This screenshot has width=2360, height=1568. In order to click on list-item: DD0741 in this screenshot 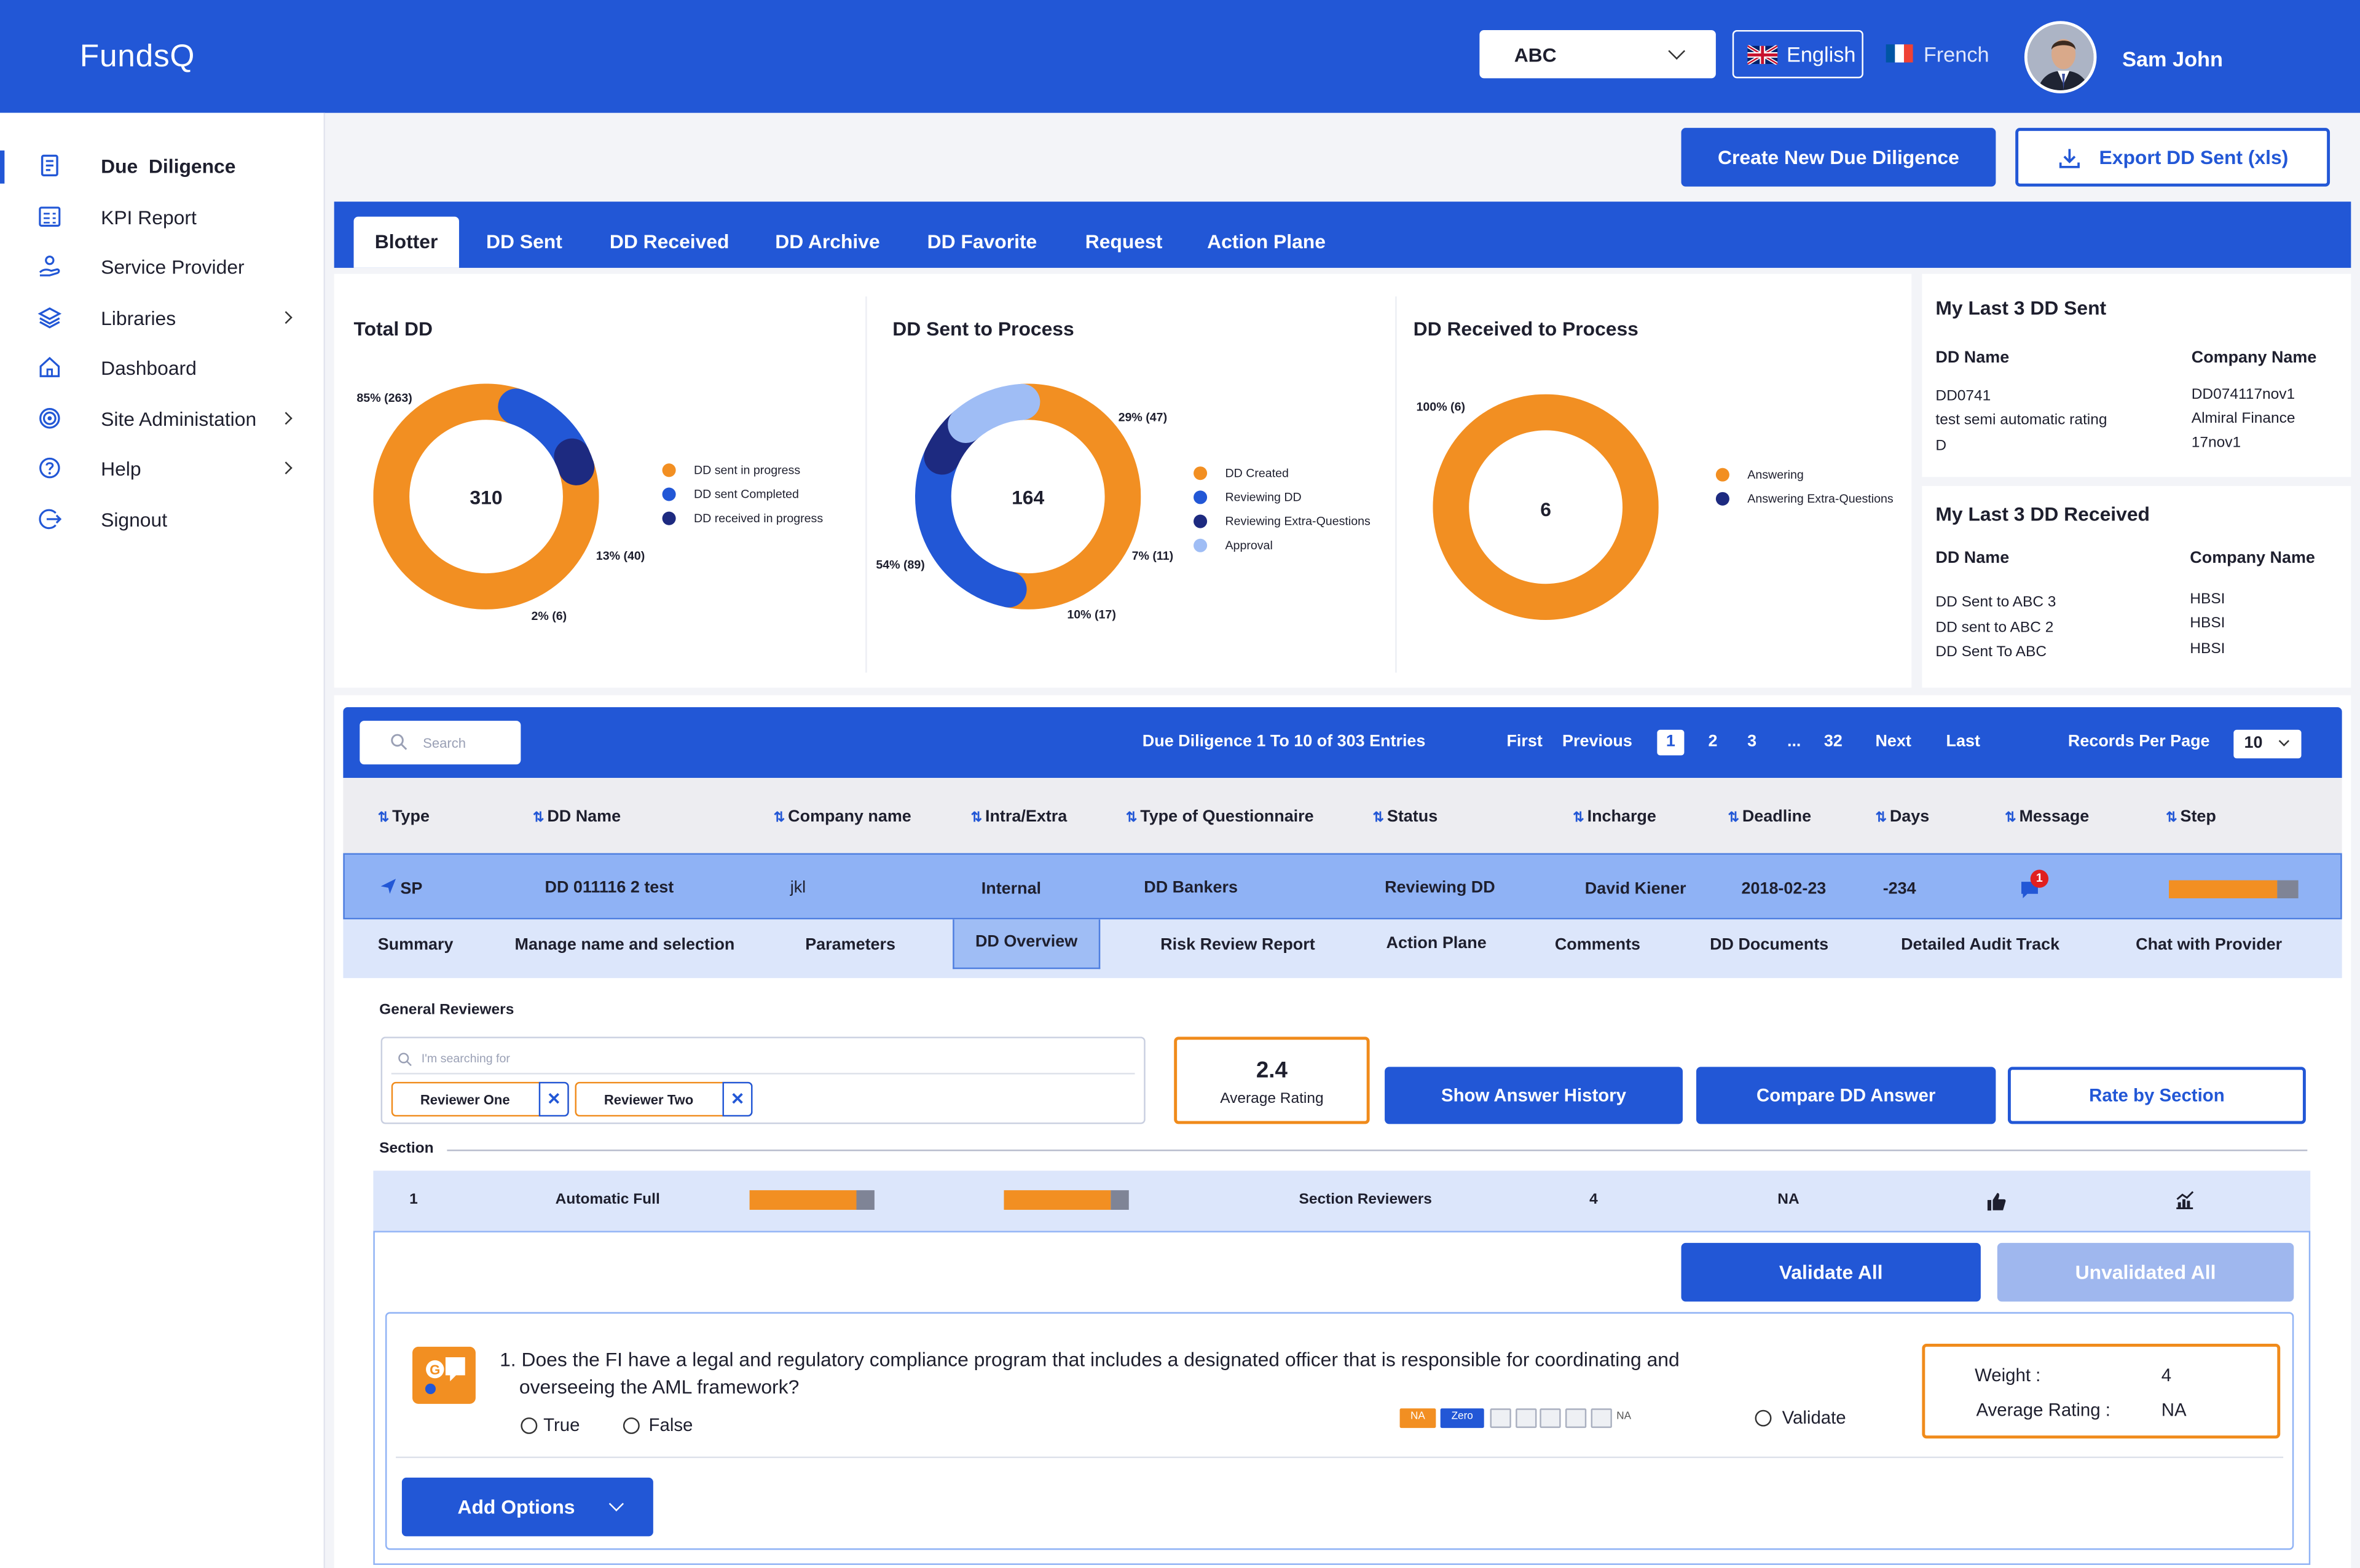, I will do `click(1963, 396)`.